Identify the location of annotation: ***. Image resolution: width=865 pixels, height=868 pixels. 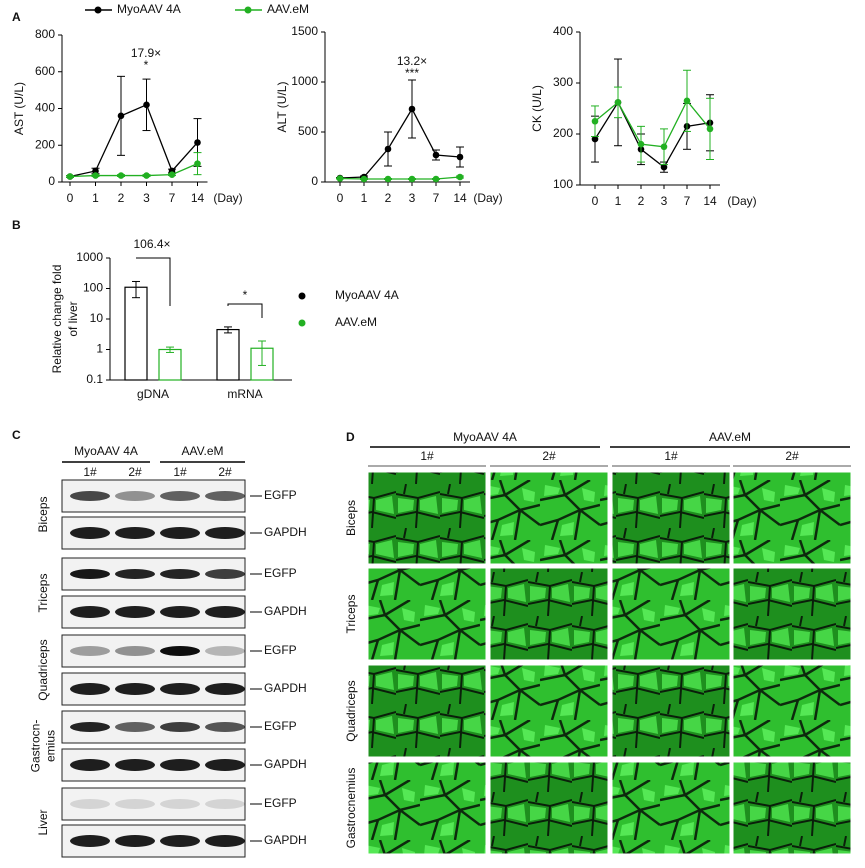
(412, 73).